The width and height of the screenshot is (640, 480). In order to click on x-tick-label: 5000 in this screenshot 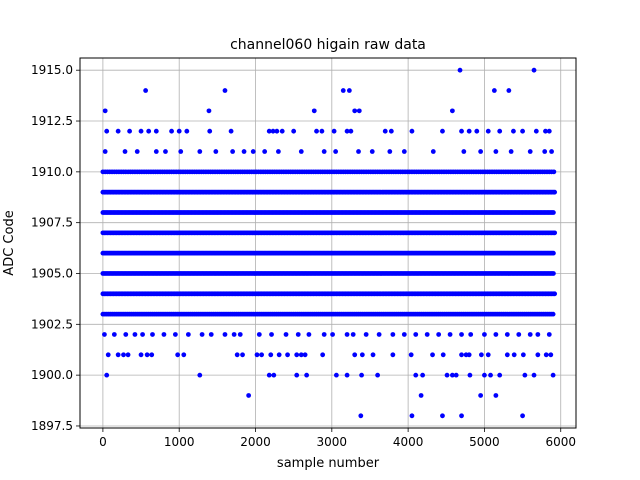, I will do `click(484, 442)`.